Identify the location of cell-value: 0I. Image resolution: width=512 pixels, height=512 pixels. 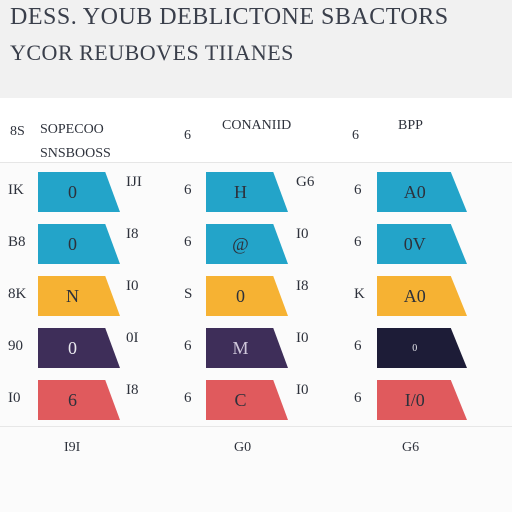
(132, 338).